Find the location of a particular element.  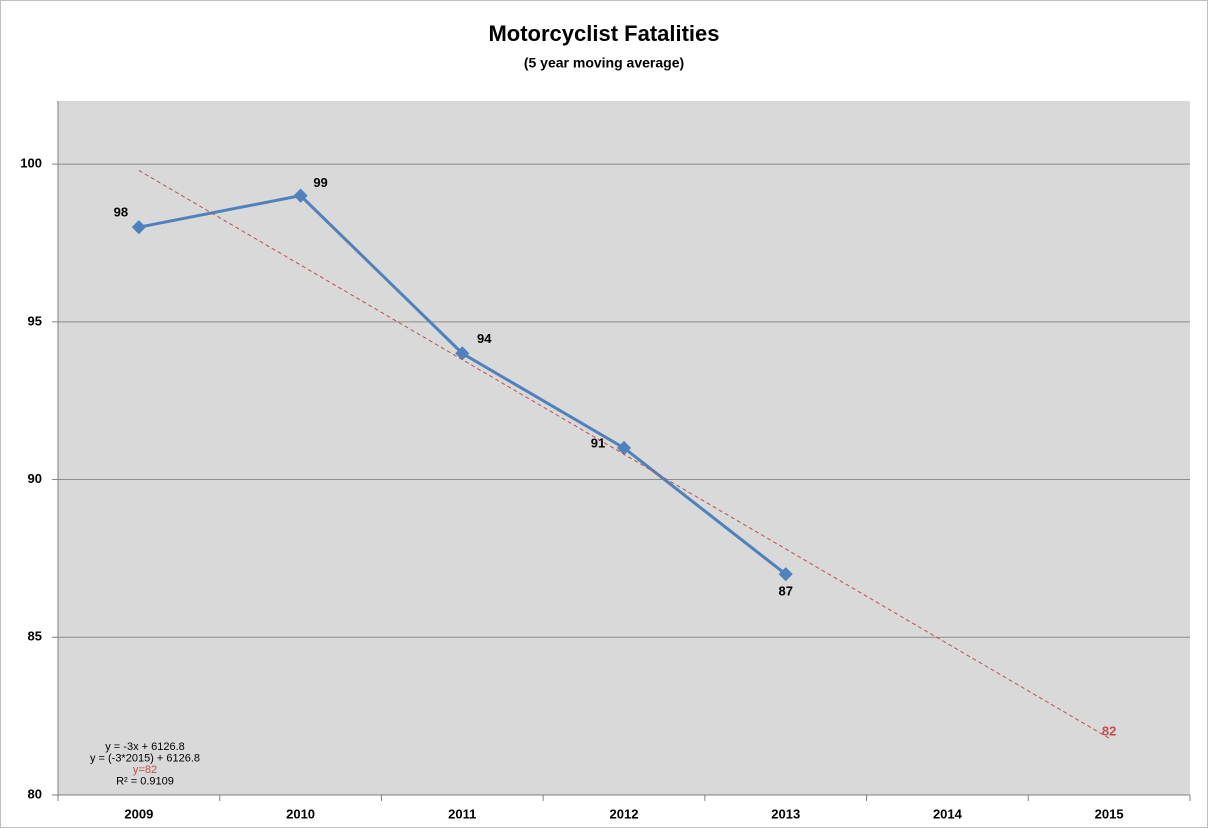

chart-title: Motorcyclist Fatalities is located at coordinates (603, 33).